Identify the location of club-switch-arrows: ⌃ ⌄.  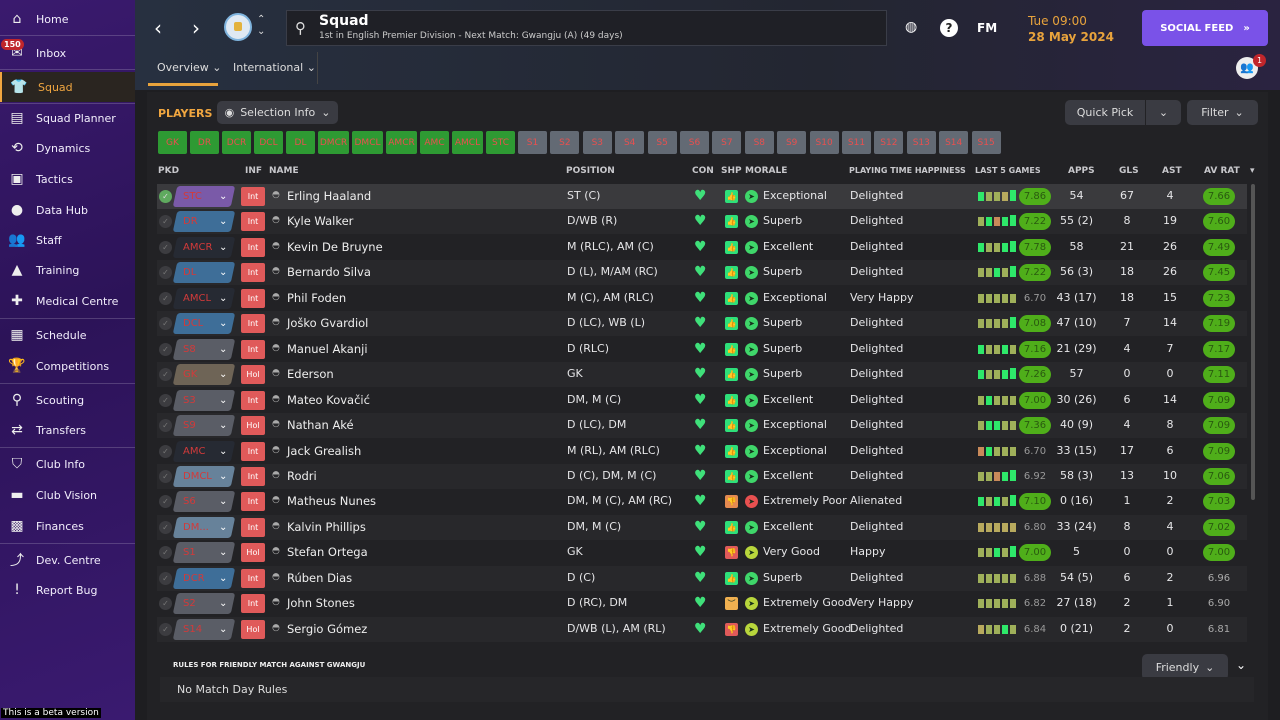
(261, 25).